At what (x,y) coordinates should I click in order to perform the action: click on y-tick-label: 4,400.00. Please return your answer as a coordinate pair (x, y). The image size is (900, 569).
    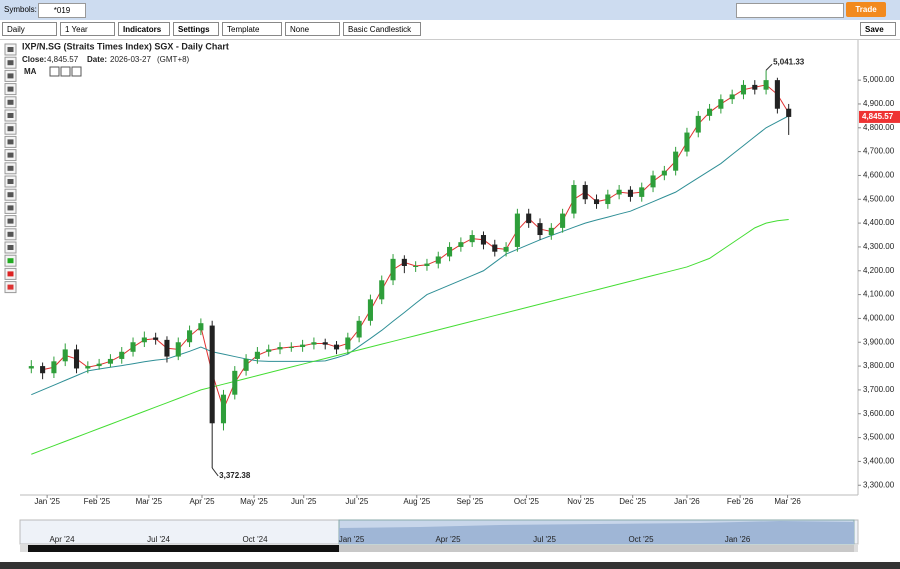
    Looking at the image, I should click on (879, 222).